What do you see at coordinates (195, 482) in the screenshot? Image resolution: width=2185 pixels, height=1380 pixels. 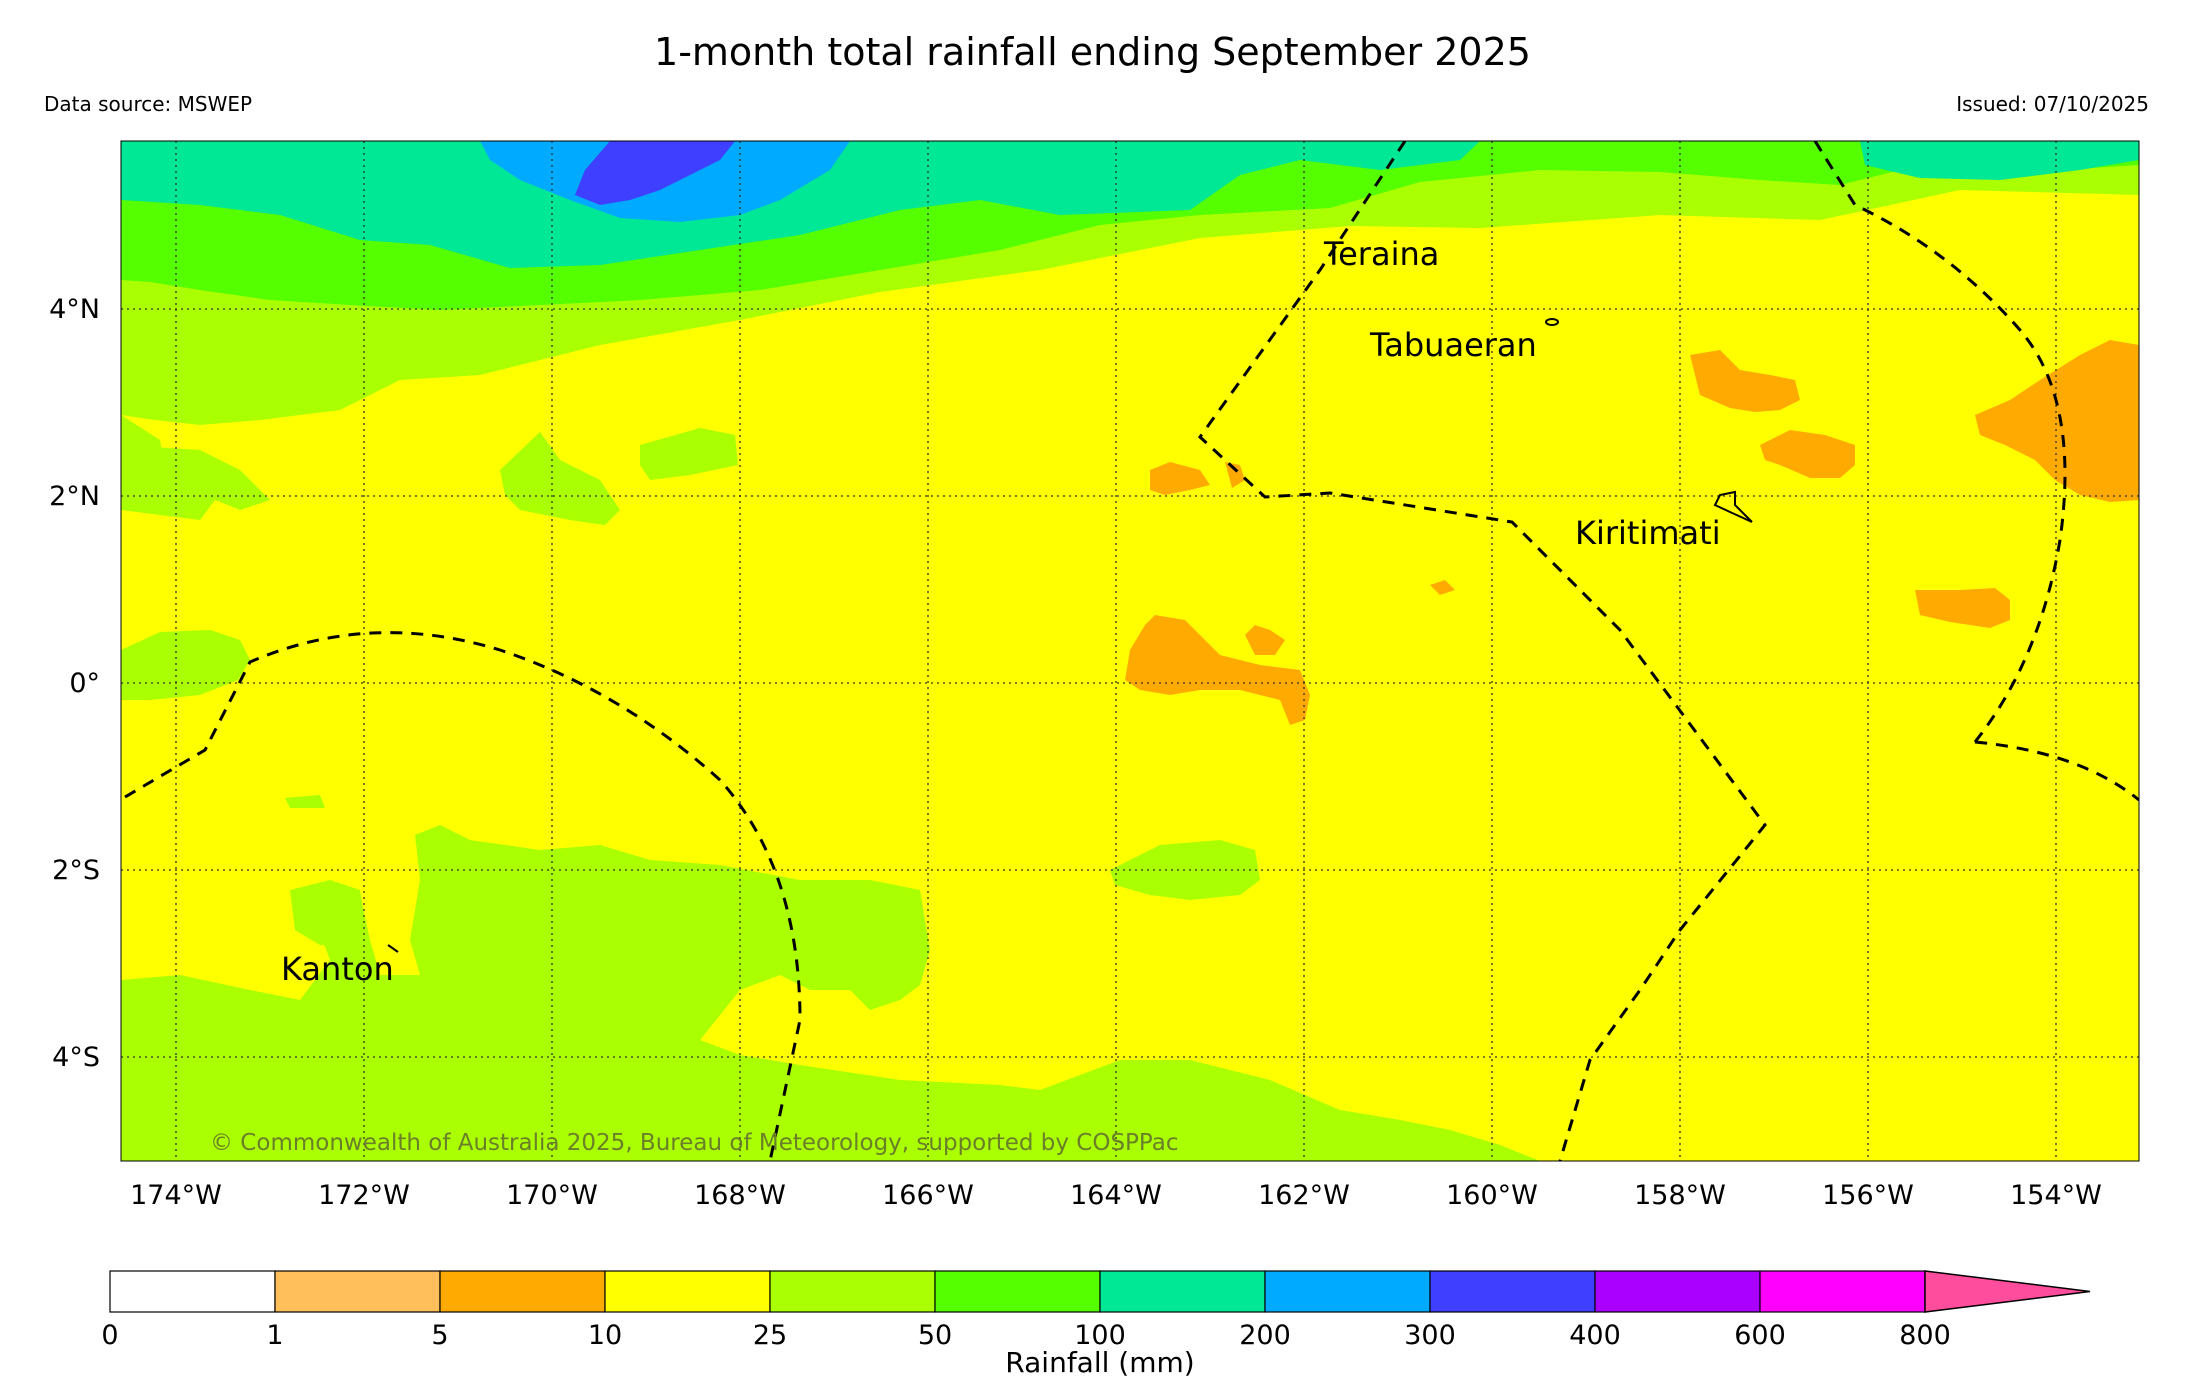 I see `rain-band-25-50-west-tongue2` at bounding box center [195, 482].